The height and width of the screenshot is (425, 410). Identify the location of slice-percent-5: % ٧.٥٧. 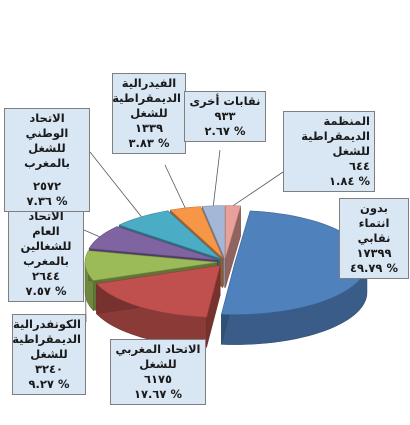
(46, 291).